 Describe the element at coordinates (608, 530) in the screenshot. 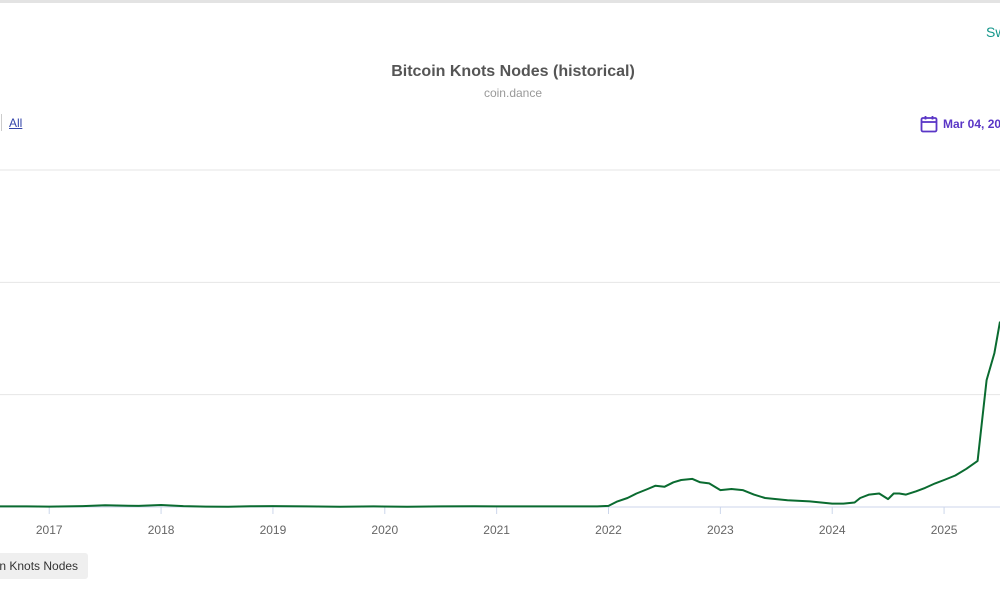

I see `x-tick-label-2022: 2022` at that location.